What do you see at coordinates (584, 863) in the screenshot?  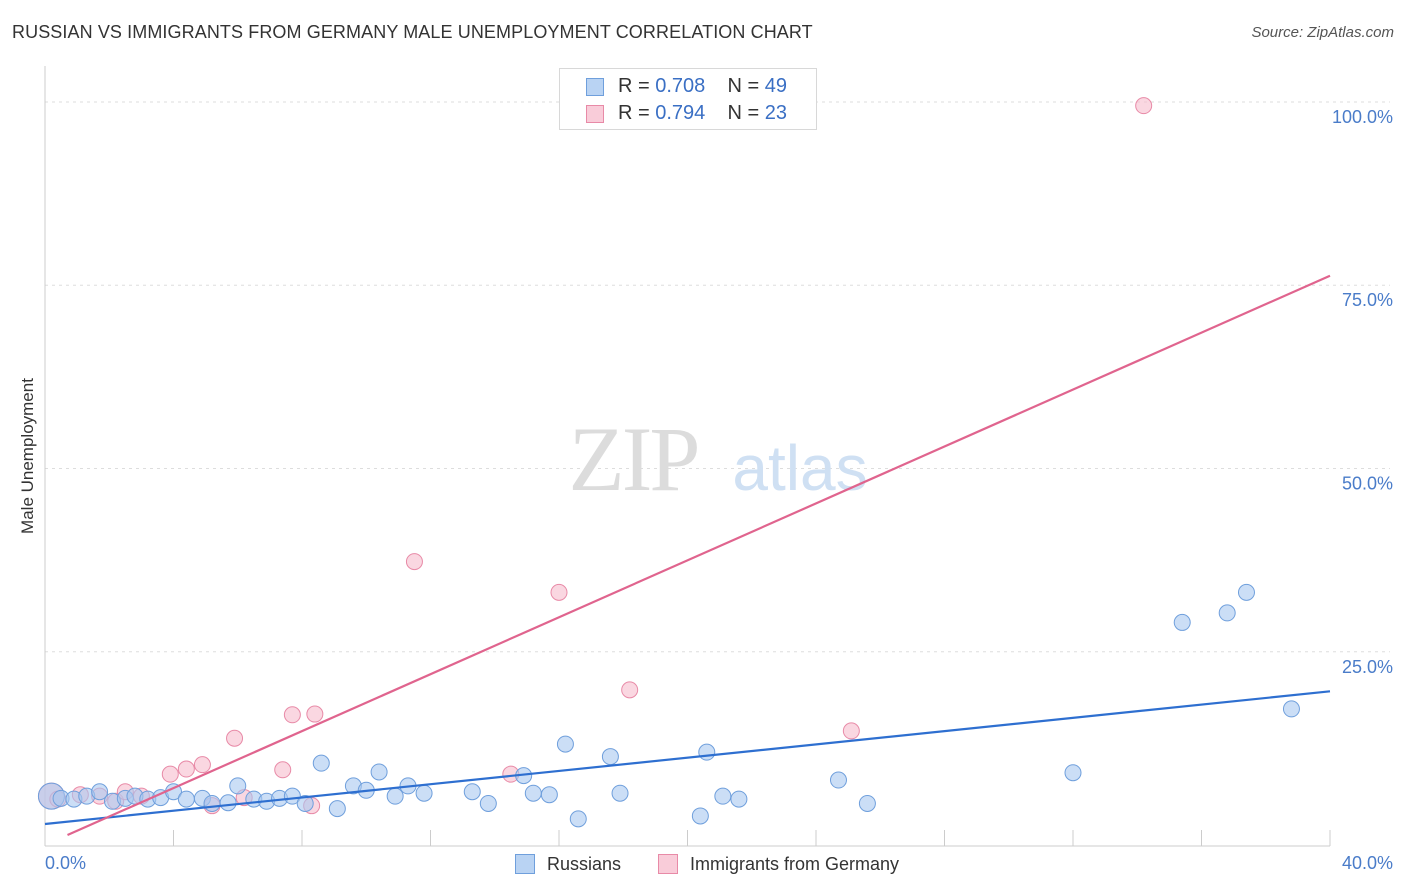 I see `legend-russians-label: Russians` at bounding box center [584, 863].